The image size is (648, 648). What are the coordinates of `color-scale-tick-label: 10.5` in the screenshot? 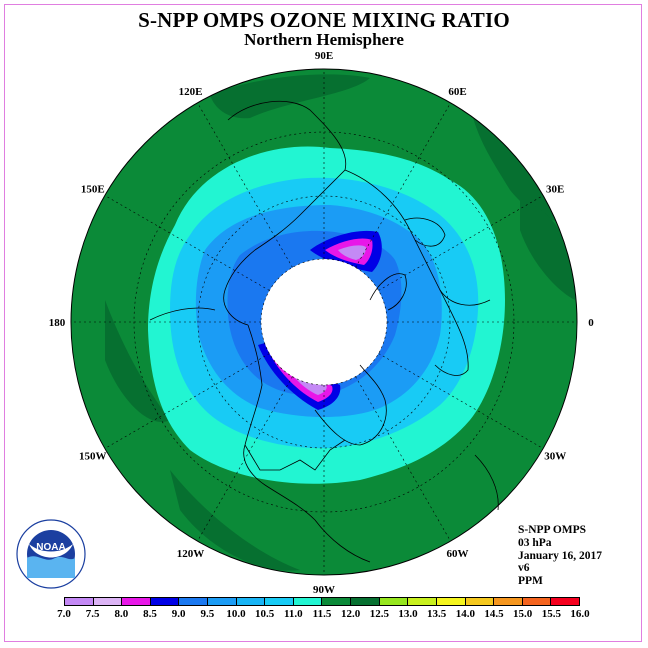 It's located at (265, 614).